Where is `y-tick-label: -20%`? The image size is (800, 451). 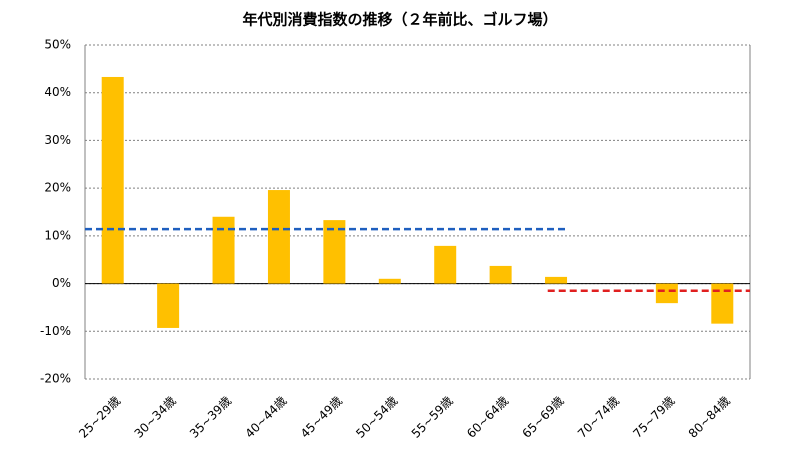 y-tick-label: -20% is located at coordinates (55, 379).